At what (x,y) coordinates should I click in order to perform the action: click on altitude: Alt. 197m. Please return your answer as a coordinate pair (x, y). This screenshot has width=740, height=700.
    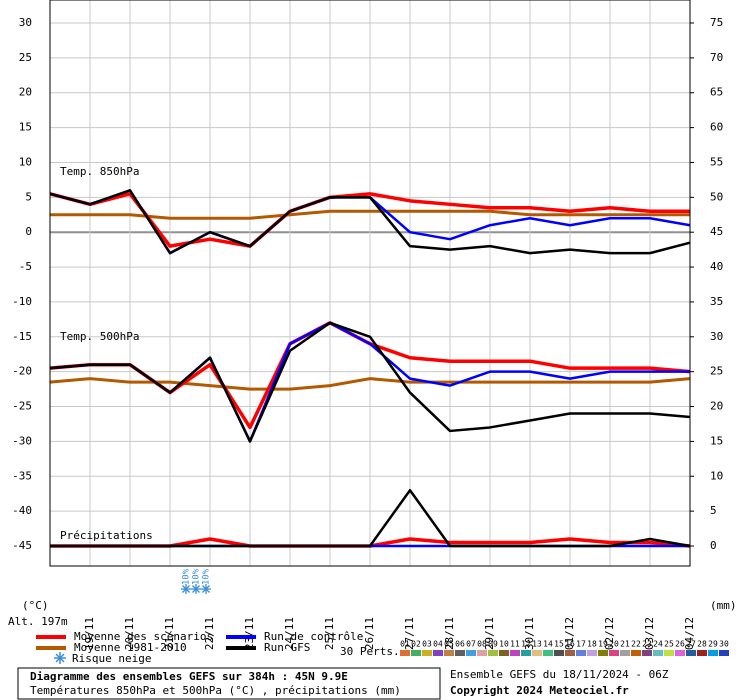
    Looking at the image, I should click on (38, 621).